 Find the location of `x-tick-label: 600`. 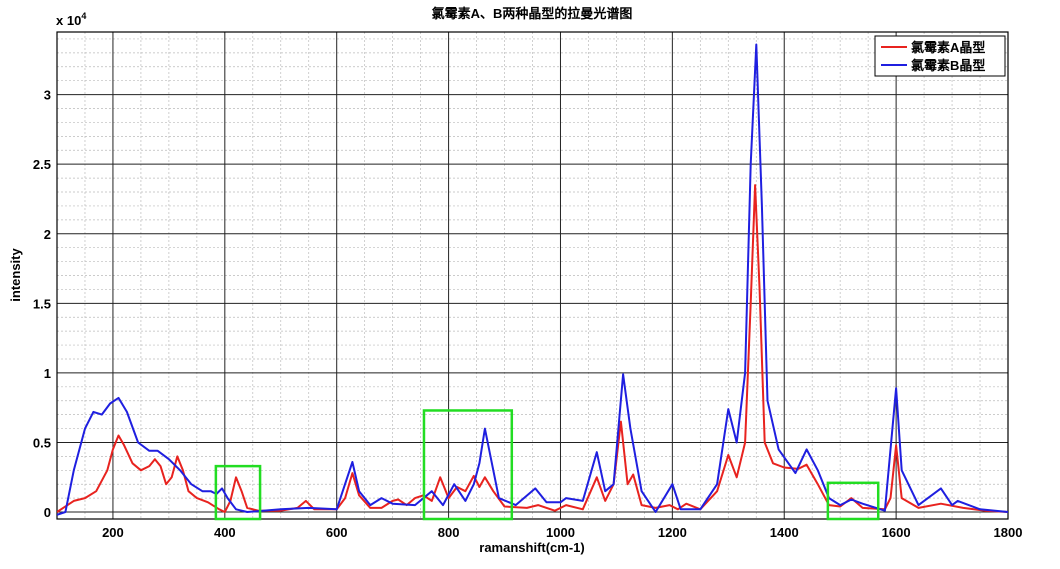

x-tick-label: 600 is located at coordinates (337, 532).